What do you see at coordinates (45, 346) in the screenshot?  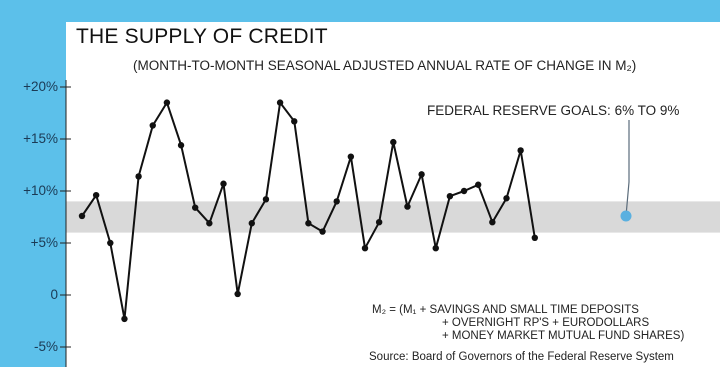 I see `y-tick-label: -5%` at bounding box center [45, 346].